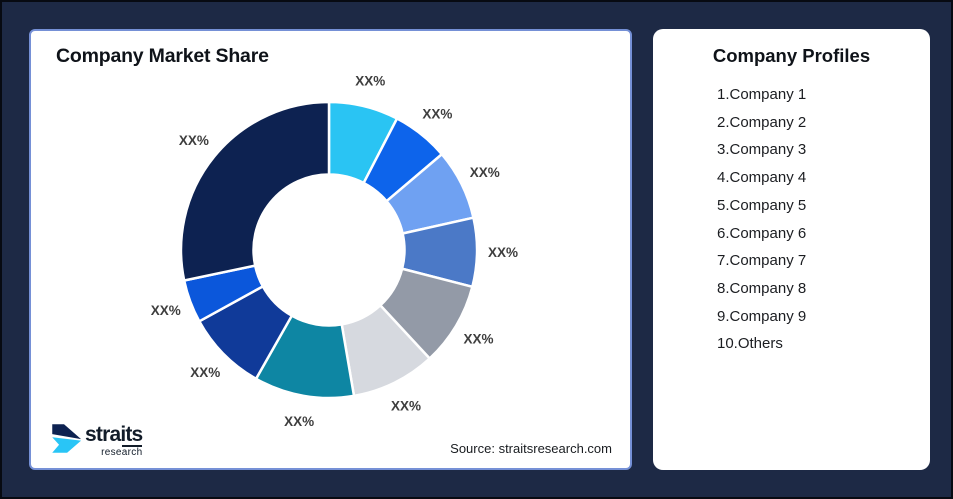 The width and height of the screenshot is (953, 499). I want to click on slice-label-company-6: XX%, so click(406, 406).